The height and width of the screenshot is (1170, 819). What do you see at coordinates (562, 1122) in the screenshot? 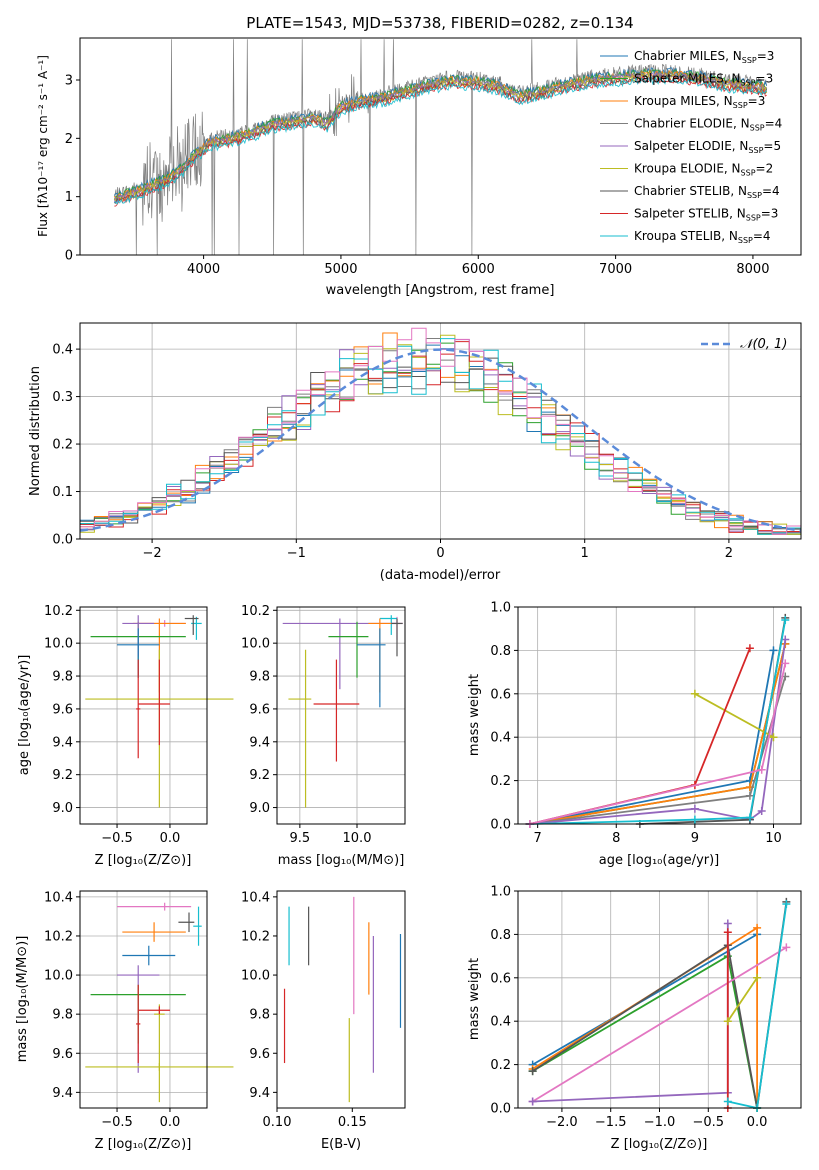
I see `mass-weight-vs-metallicity-xtick-label: −2.0` at bounding box center [562, 1122].